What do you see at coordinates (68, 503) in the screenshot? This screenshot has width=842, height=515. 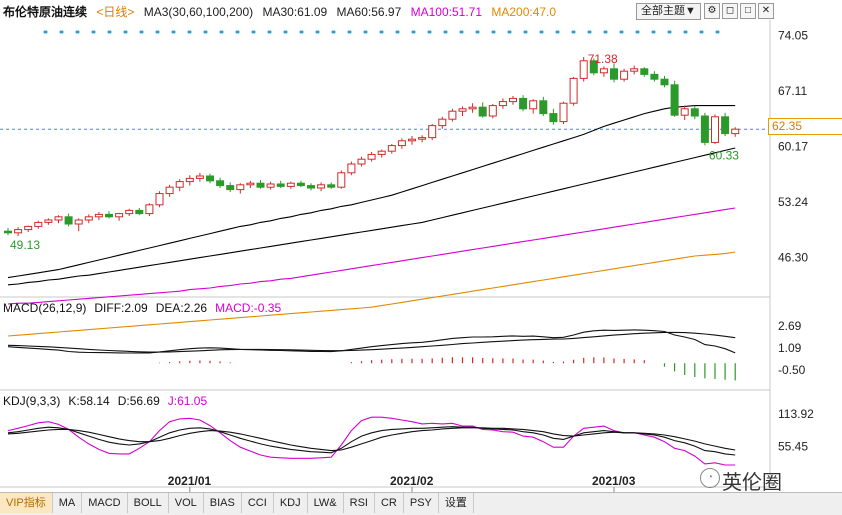 I see `tab-1: MA` at bounding box center [68, 503].